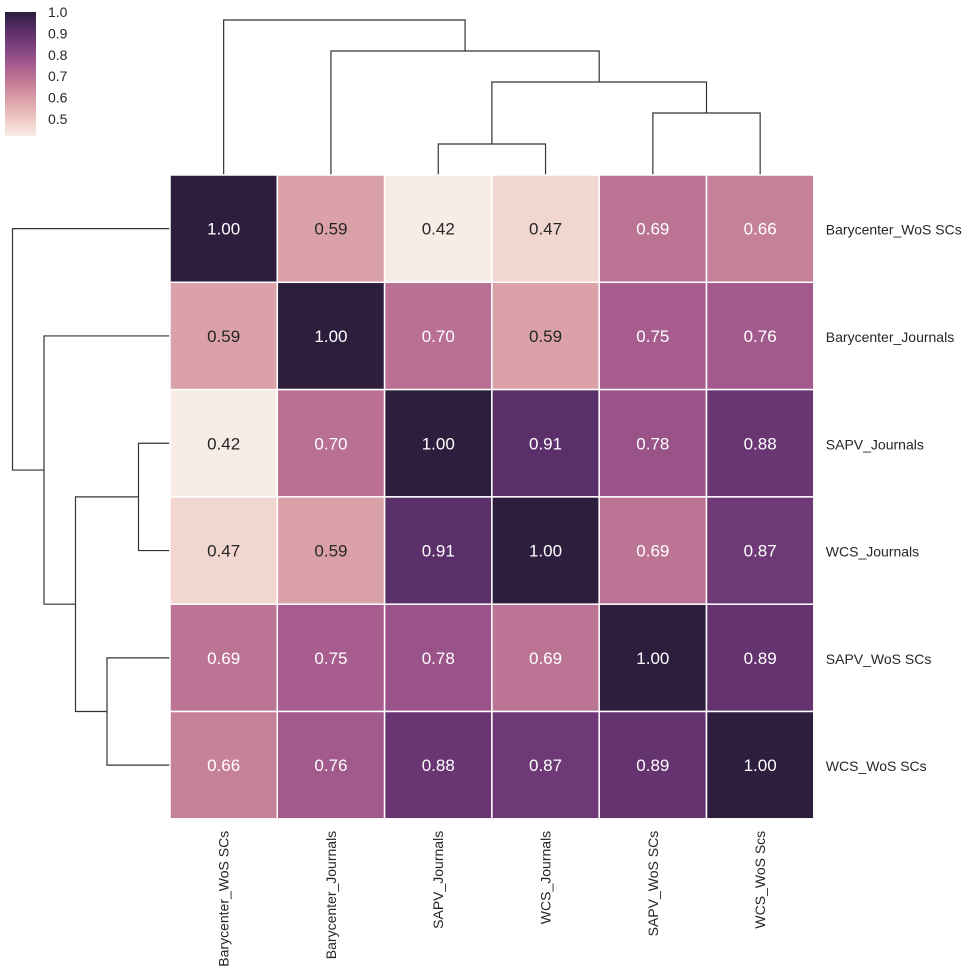 The width and height of the screenshot is (968, 975). I want to click on colorbar-tick-label: 0.8, so click(58, 55).